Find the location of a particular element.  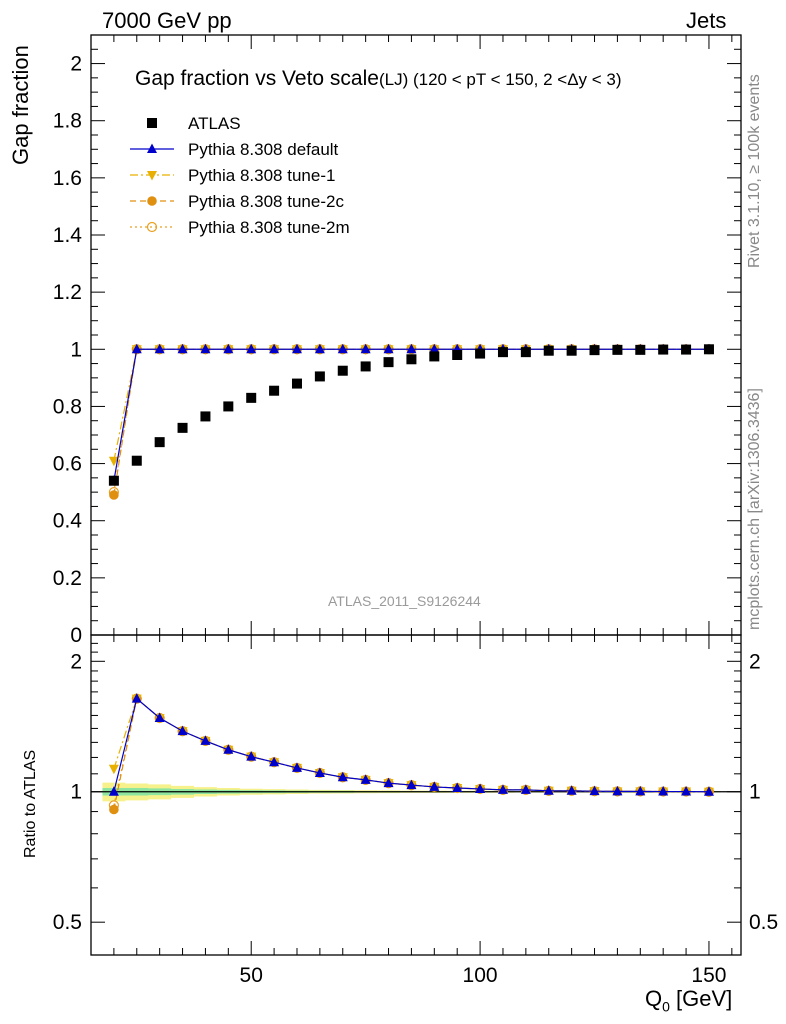

y-tick-label: 0.6 is located at coordinates (67, 464).